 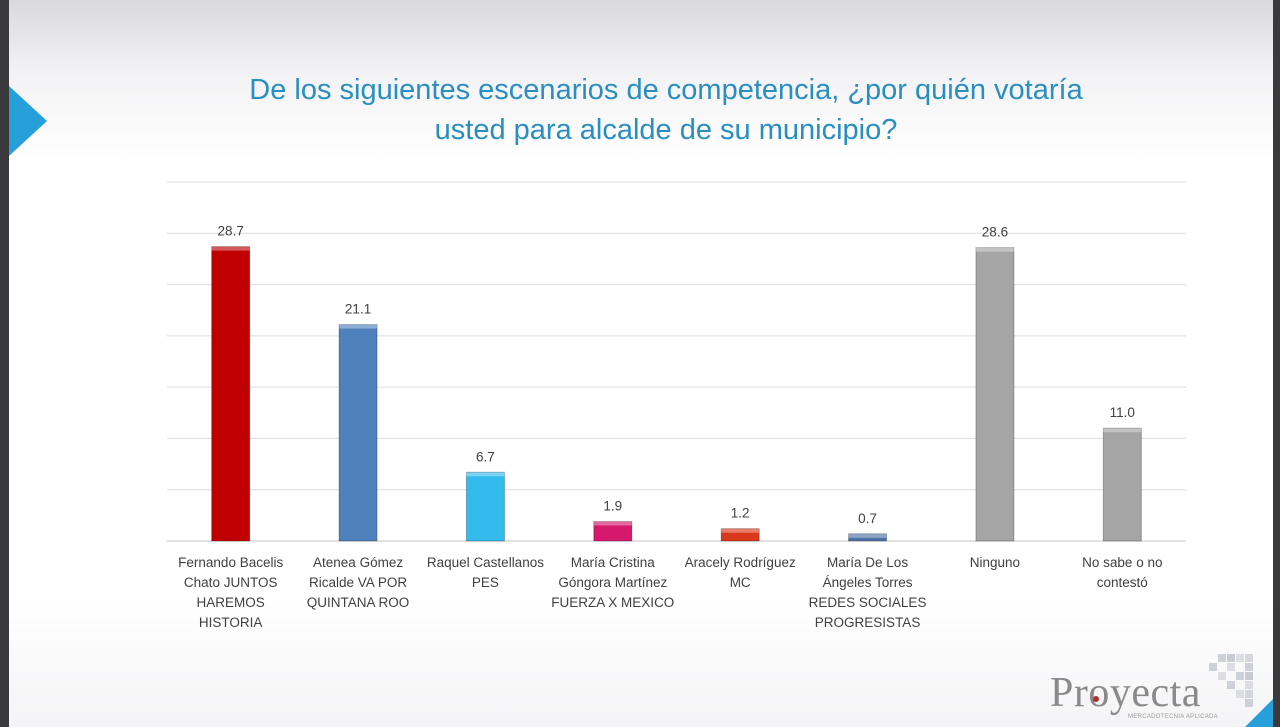 I want to click on data-label: 0.7, so click(x=867, y=518).